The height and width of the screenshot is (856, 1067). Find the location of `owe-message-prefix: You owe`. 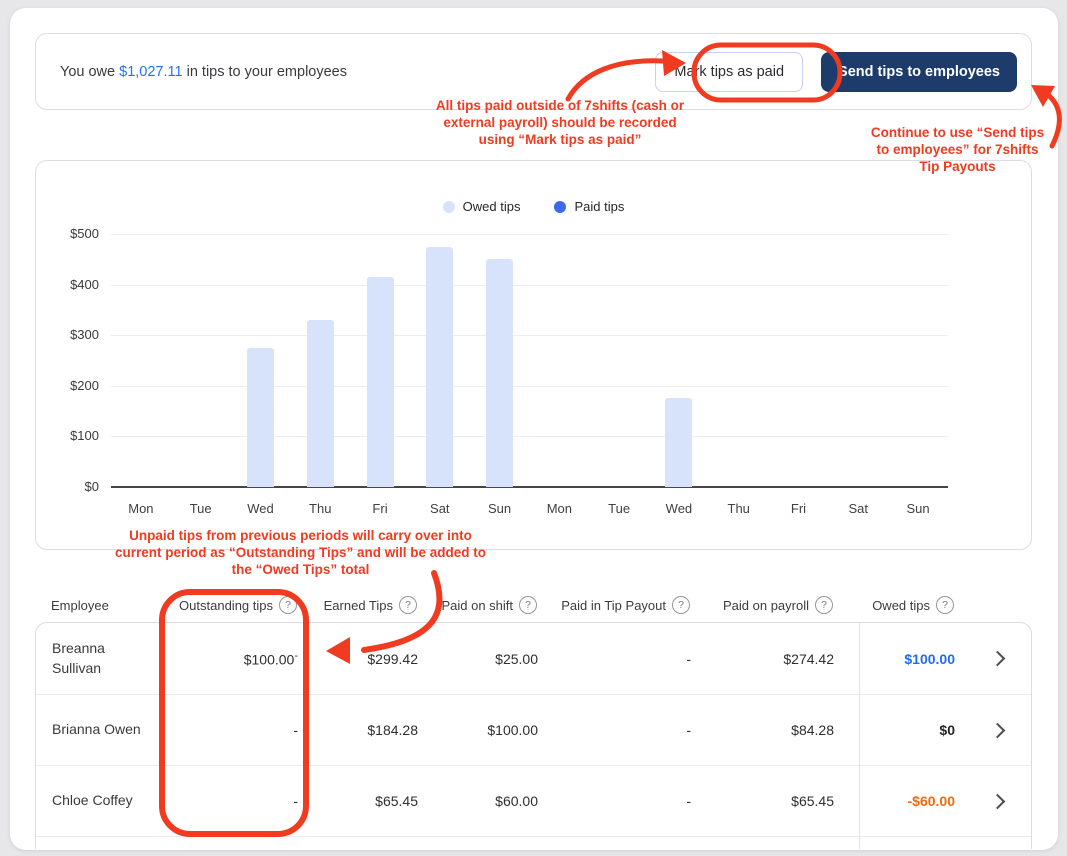

owe-message-prefix: You owe is located at coordinates (90, 71).